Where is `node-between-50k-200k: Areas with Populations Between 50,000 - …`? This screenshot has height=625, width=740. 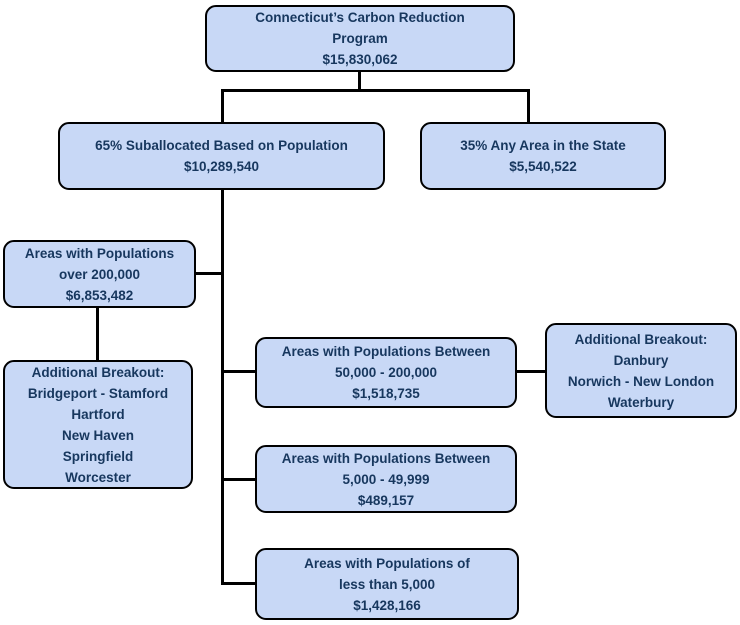 node-between-50k-200k: Areas with Populations Between 50,000 - … is located at coordinates (386, 372).